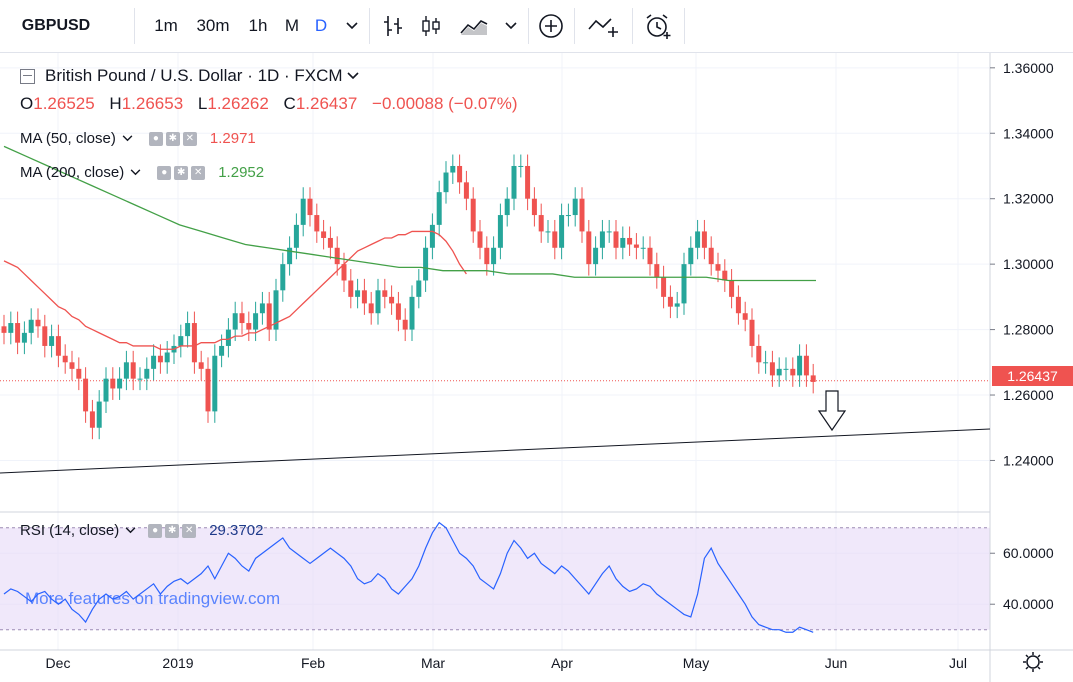  What do you see at coordinates (142, 172) in the screenshot?
I see `ma200-legend: MA (200, close) ● ✱ ✕ 1.2952` at bounding box center [142, 172].